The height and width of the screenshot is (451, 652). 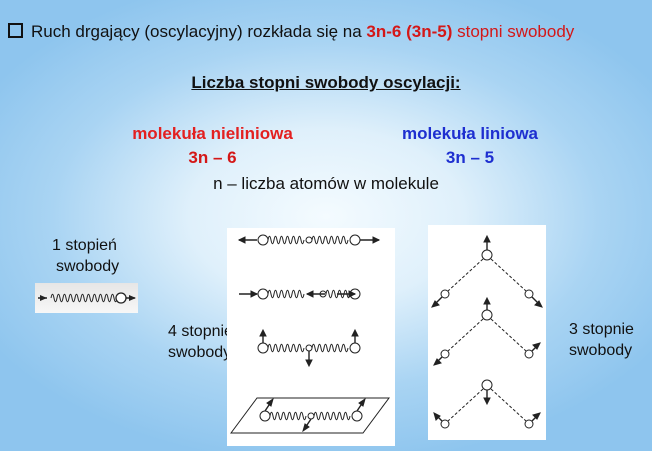 What do you see at coordinates (88, 266) in the screenshot?
I see `diatomic-caption-line2: swobody` at bounding box center [88, 266].